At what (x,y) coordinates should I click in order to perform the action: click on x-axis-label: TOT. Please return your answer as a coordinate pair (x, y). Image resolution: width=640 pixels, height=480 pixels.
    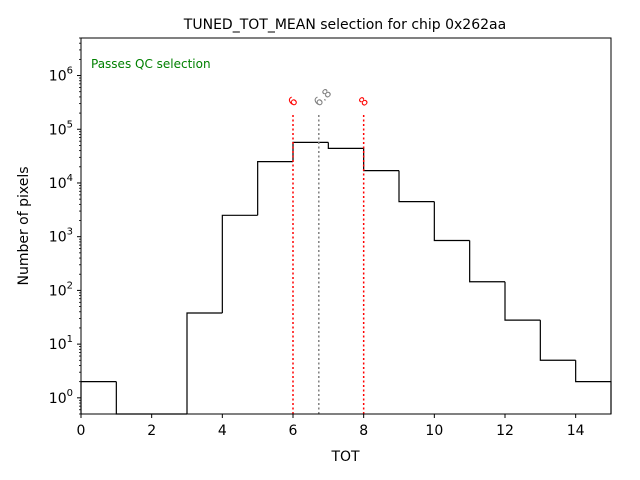
    Looking at the image, I should click on (345, 457).